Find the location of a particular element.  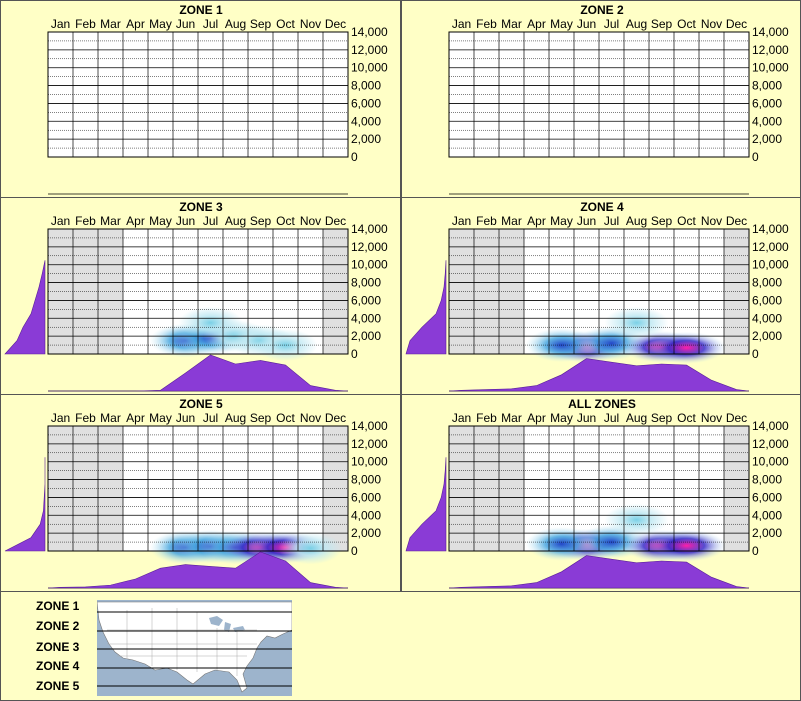

map-land is located at coordinates (194, 647).